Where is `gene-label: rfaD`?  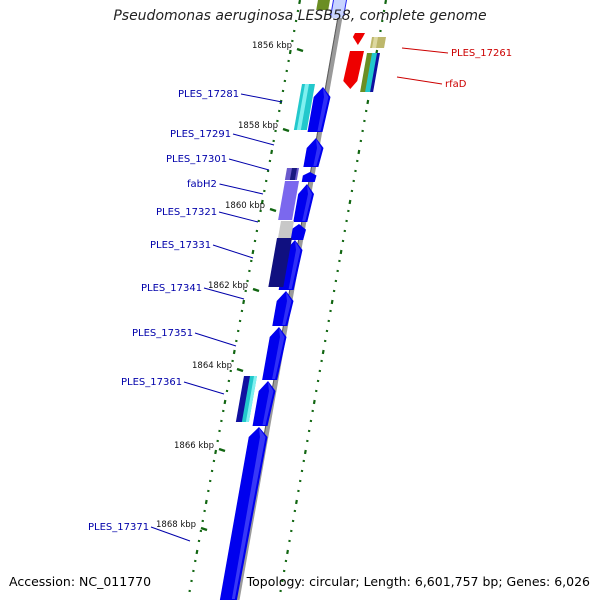 gene-label: rfaD is located at coordinates (456, 84).